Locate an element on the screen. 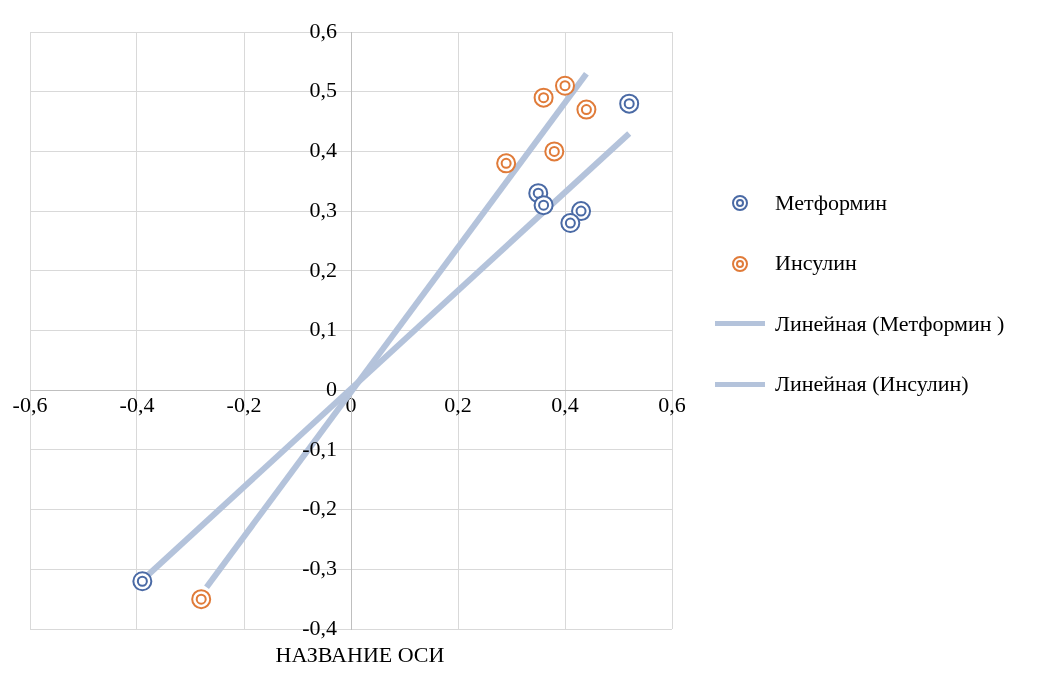 The height and width of the screenshot is (681, 1038). legend-label: Линейная (Инсулин) is located at coordinates (872, 384).